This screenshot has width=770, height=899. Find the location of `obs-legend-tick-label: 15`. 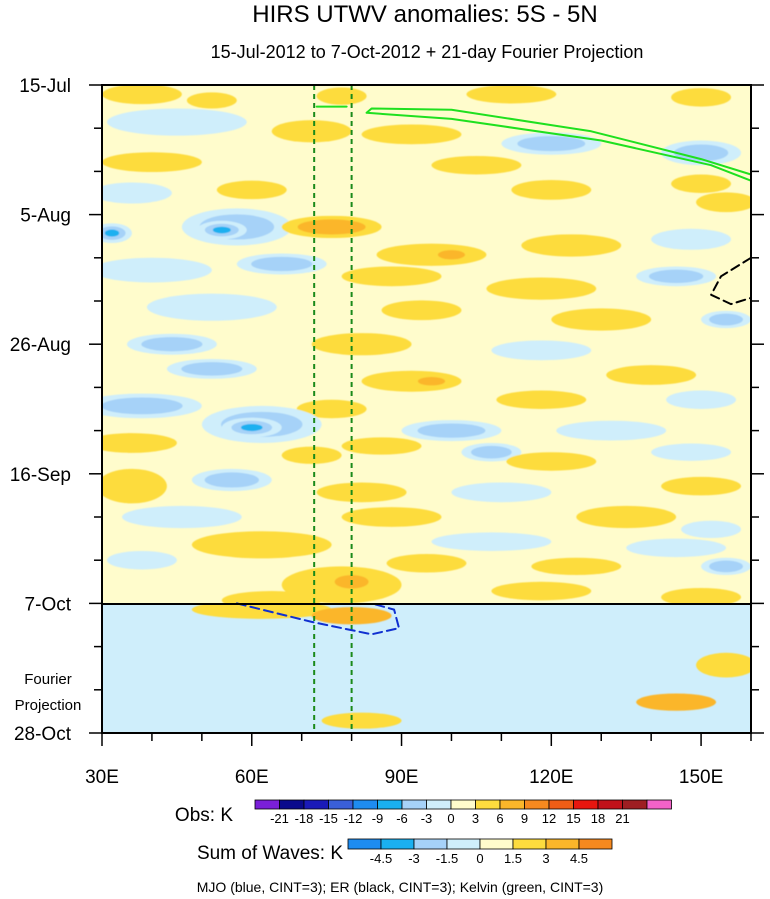

obs-legend-tick-label: 15 is located at coordinates (573, 818).